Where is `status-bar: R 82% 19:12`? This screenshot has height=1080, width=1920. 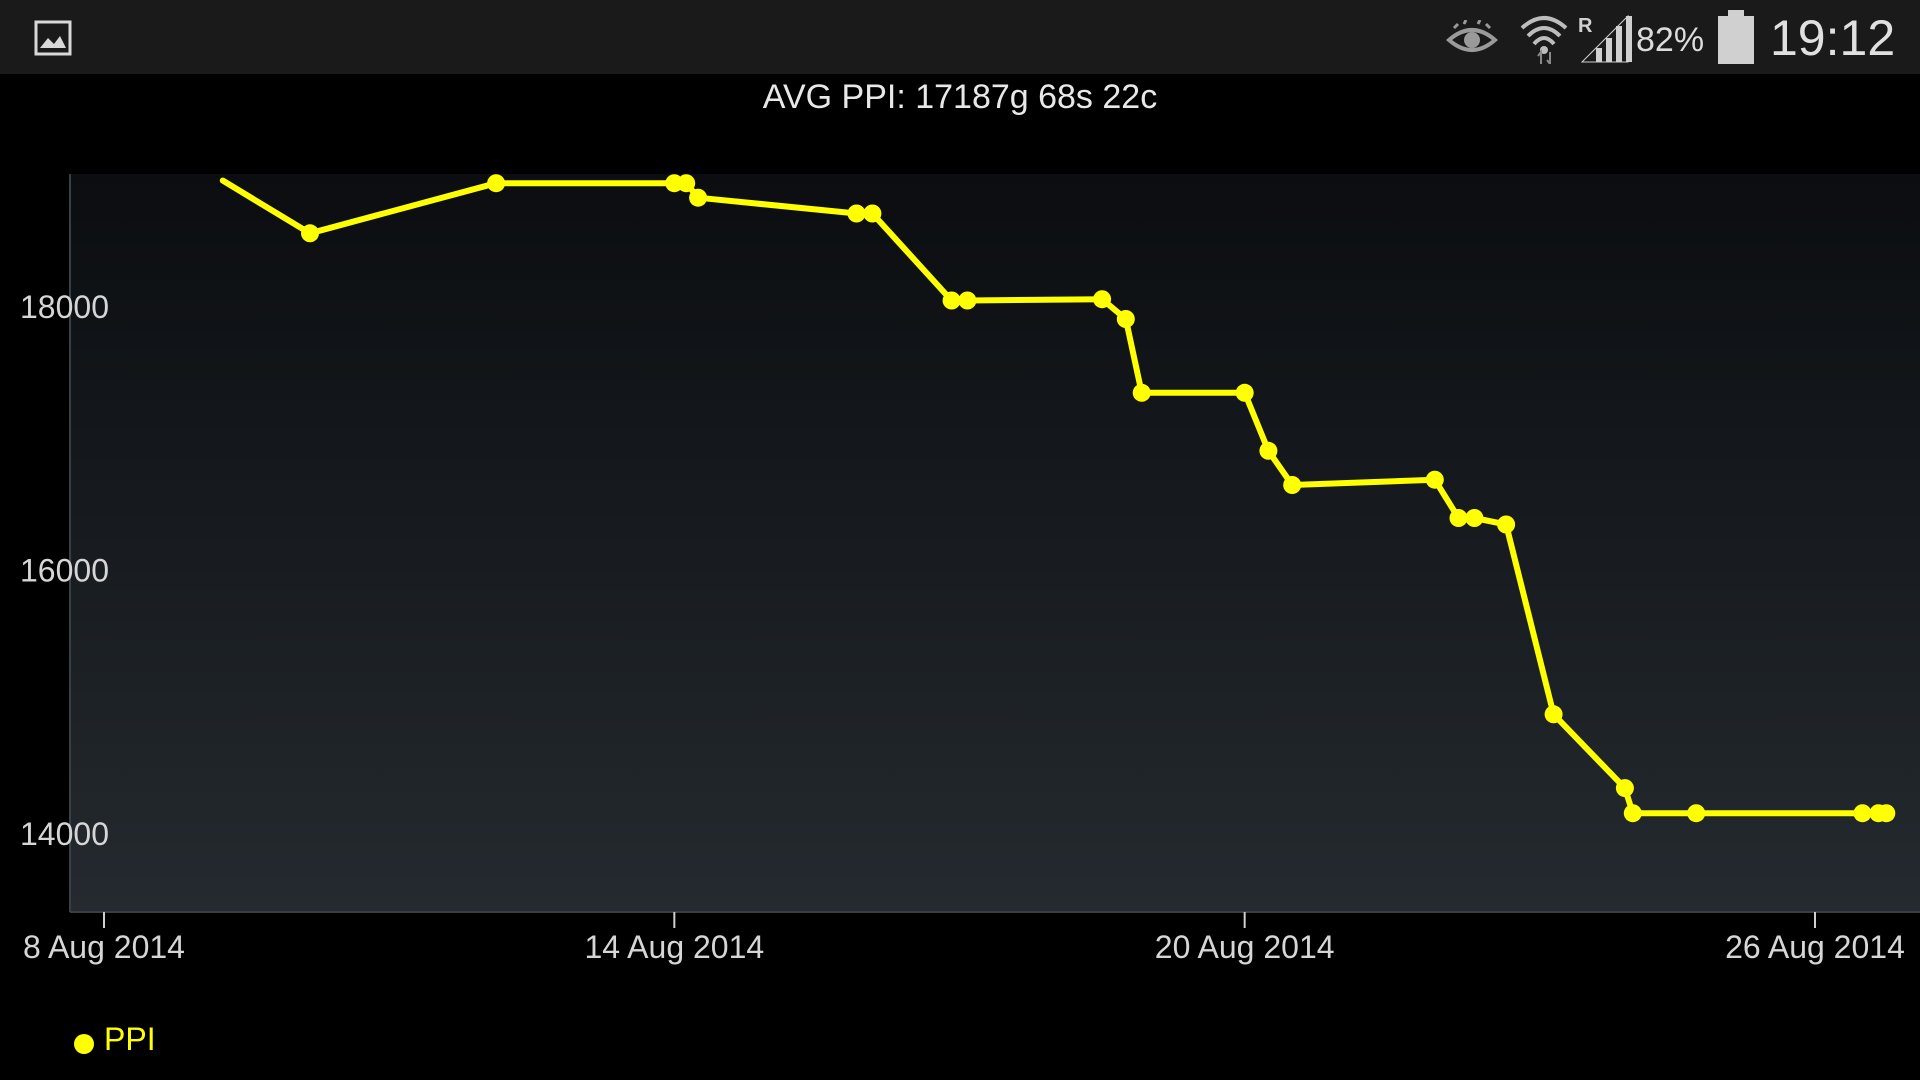 status-bar: R 82% 19:12 is located at coordinates (960, 37).